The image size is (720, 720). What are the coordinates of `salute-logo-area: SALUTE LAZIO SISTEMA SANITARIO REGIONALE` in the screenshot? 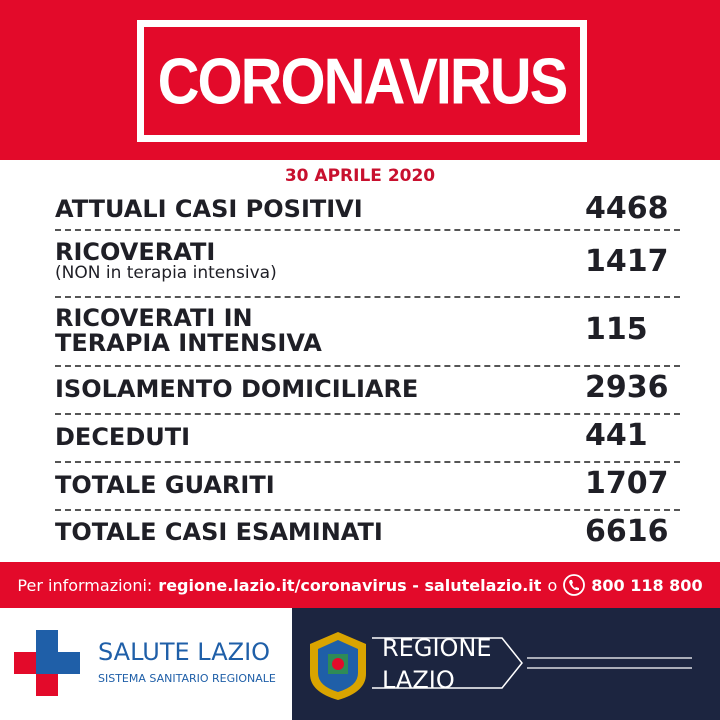 It's located at (146, 664).